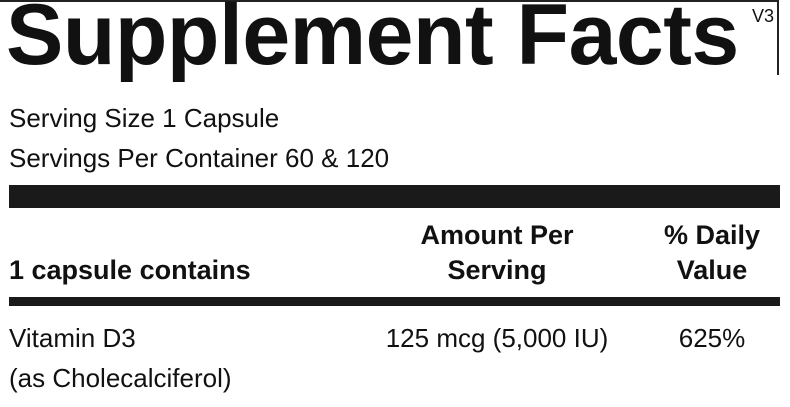  Describe the element at coordinates (763, 16) in the screenshot. I see `version: V3` at that location.